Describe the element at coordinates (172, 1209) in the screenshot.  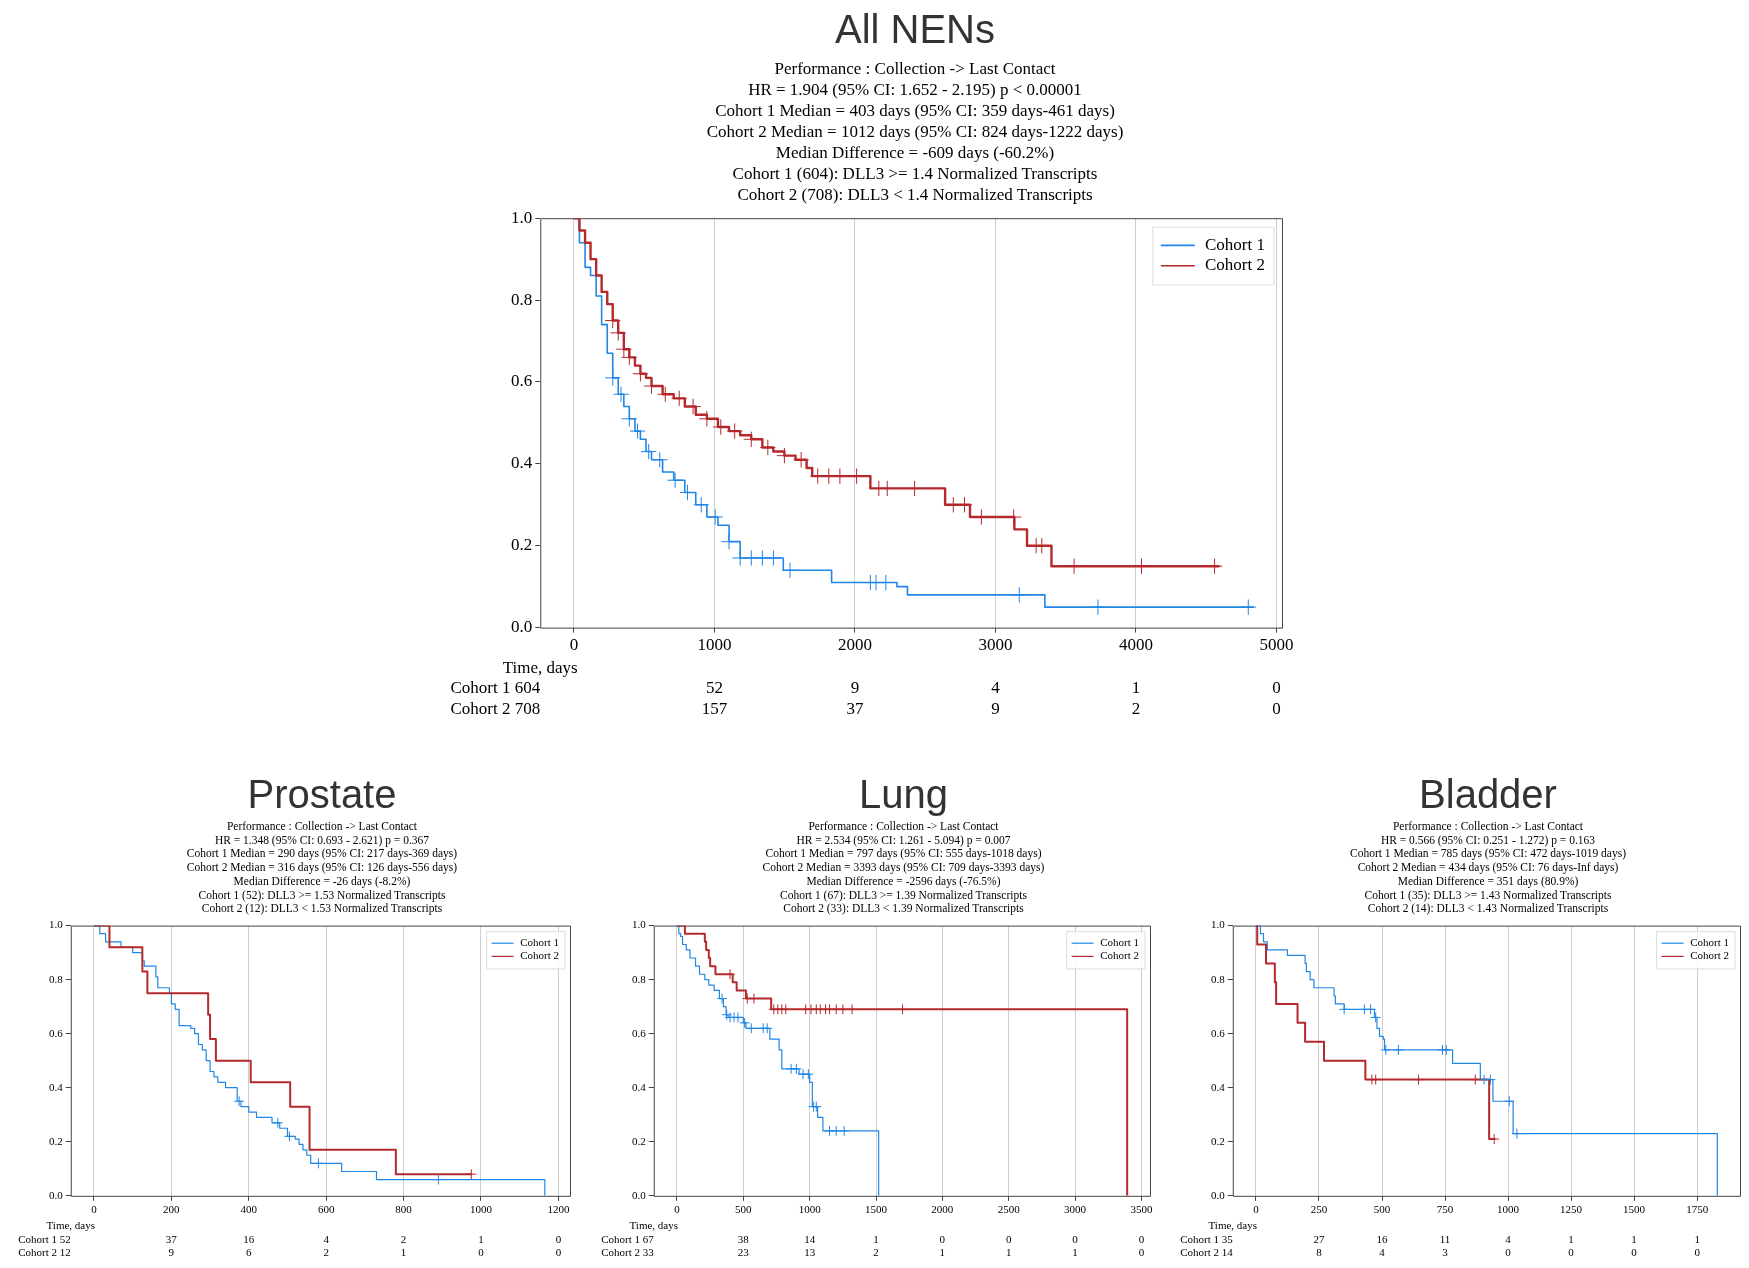
I see `x-tick-label: 200` at that location.